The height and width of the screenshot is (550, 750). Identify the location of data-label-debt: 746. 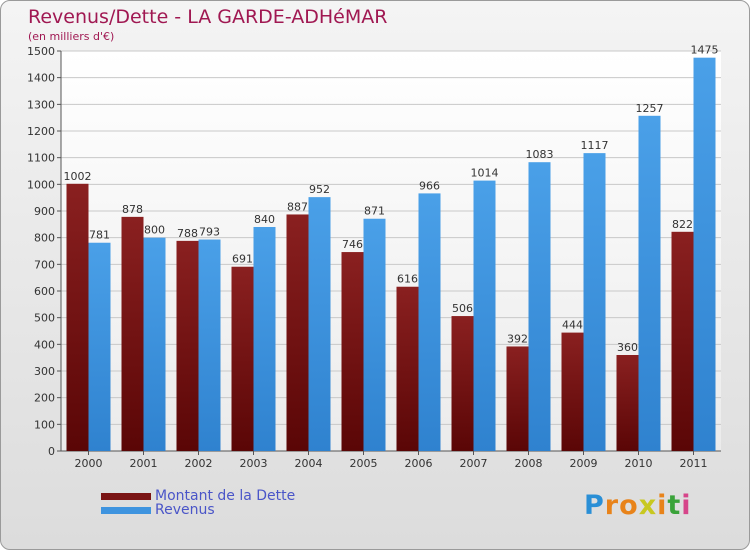
(352, 244).